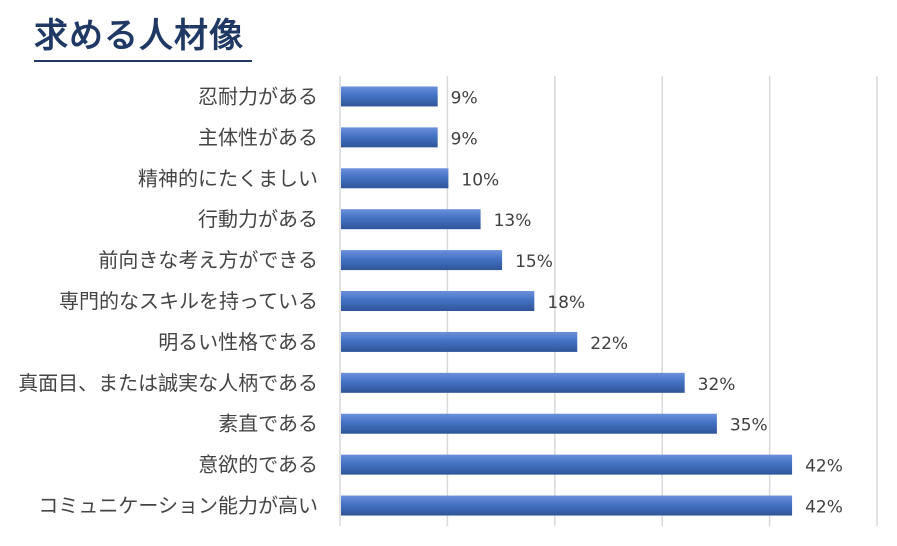  I want to click on value-label: 10%, so click(480, 180).